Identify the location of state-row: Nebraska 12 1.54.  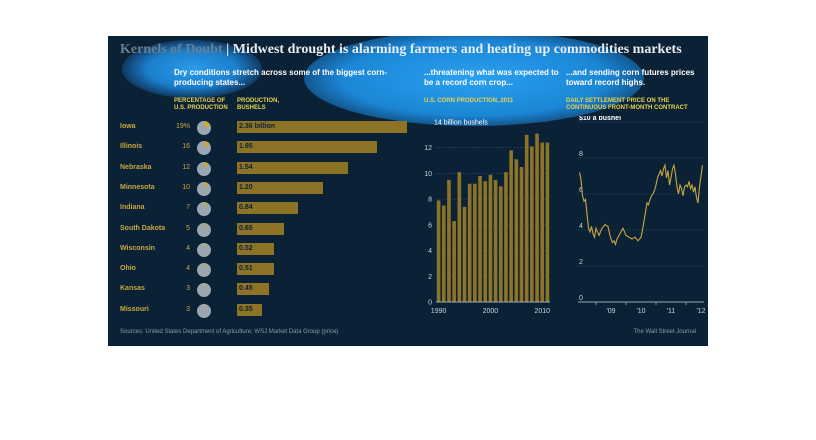
(258, 168).